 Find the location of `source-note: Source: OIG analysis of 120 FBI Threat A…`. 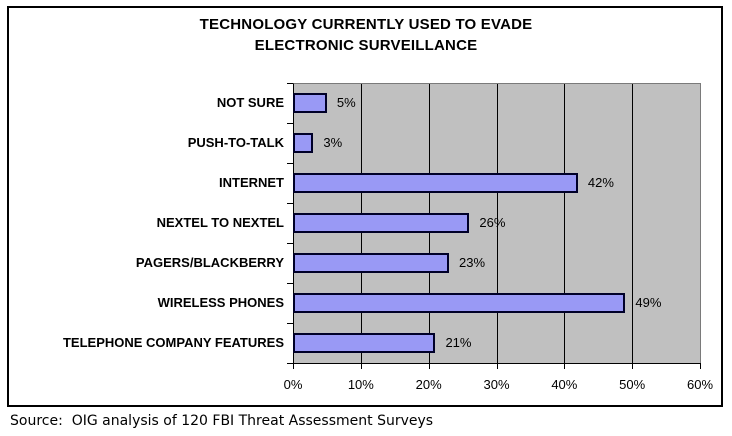

source-note: Source: OIG analysis of 120 FBI Threat A… is located at coordinates (222, 421).